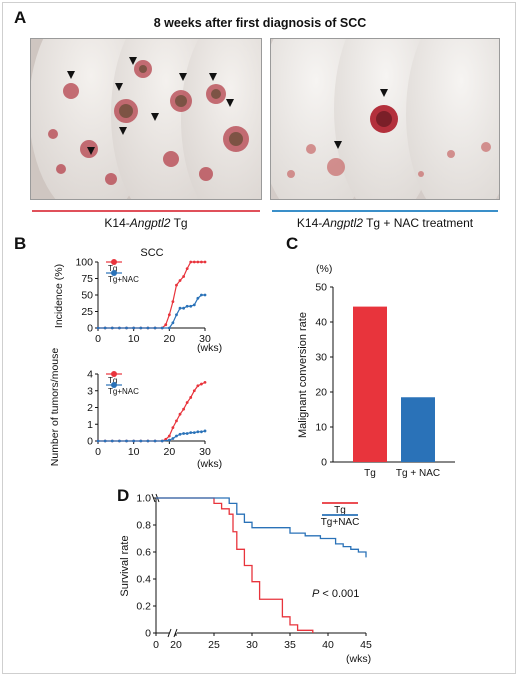 The height and width of the screenshot is (678, 520). Describe the element at coordinates (146, 211) in the screenshot. I see `tg-group-underline` at that location.